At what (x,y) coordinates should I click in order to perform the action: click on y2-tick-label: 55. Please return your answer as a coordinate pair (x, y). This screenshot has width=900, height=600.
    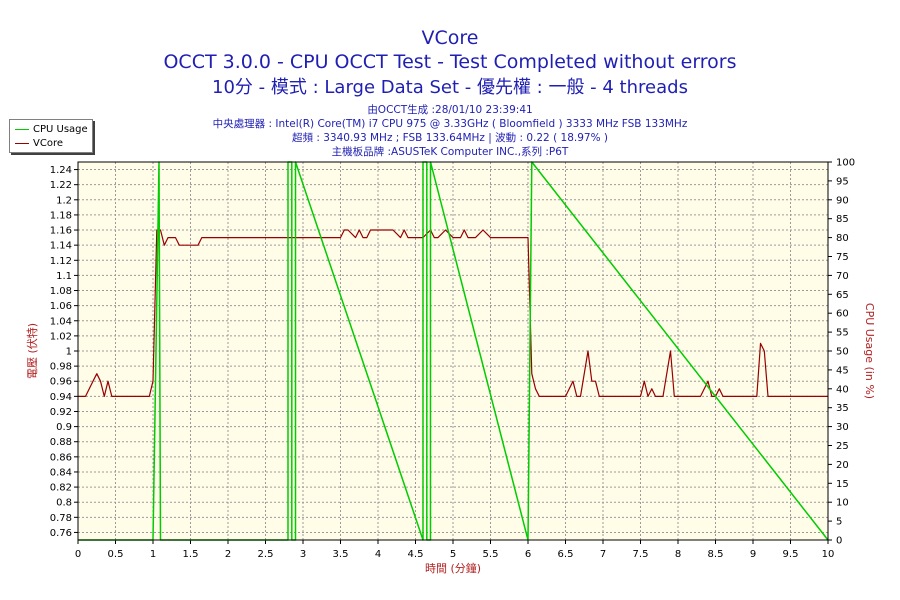
    Looking at the image, I should click on (842, 333).